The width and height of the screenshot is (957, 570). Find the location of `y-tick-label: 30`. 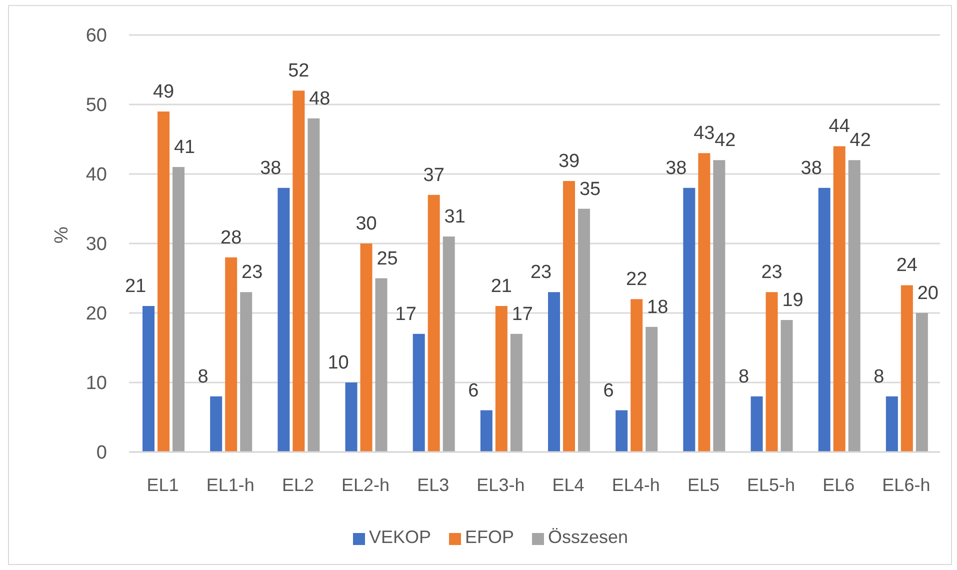

y-tick-label: 30 is located at coordinates (96, 245).